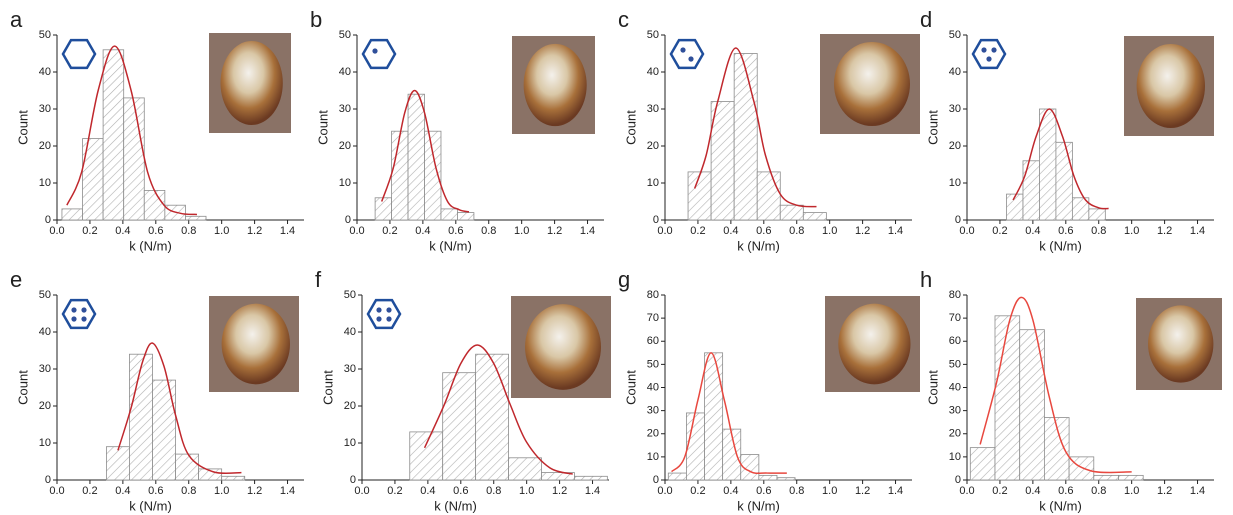  What do you see at coordinates (926, 279) in the screenshot?
I see `panel-letter: h` at bounding box center [926, 279].